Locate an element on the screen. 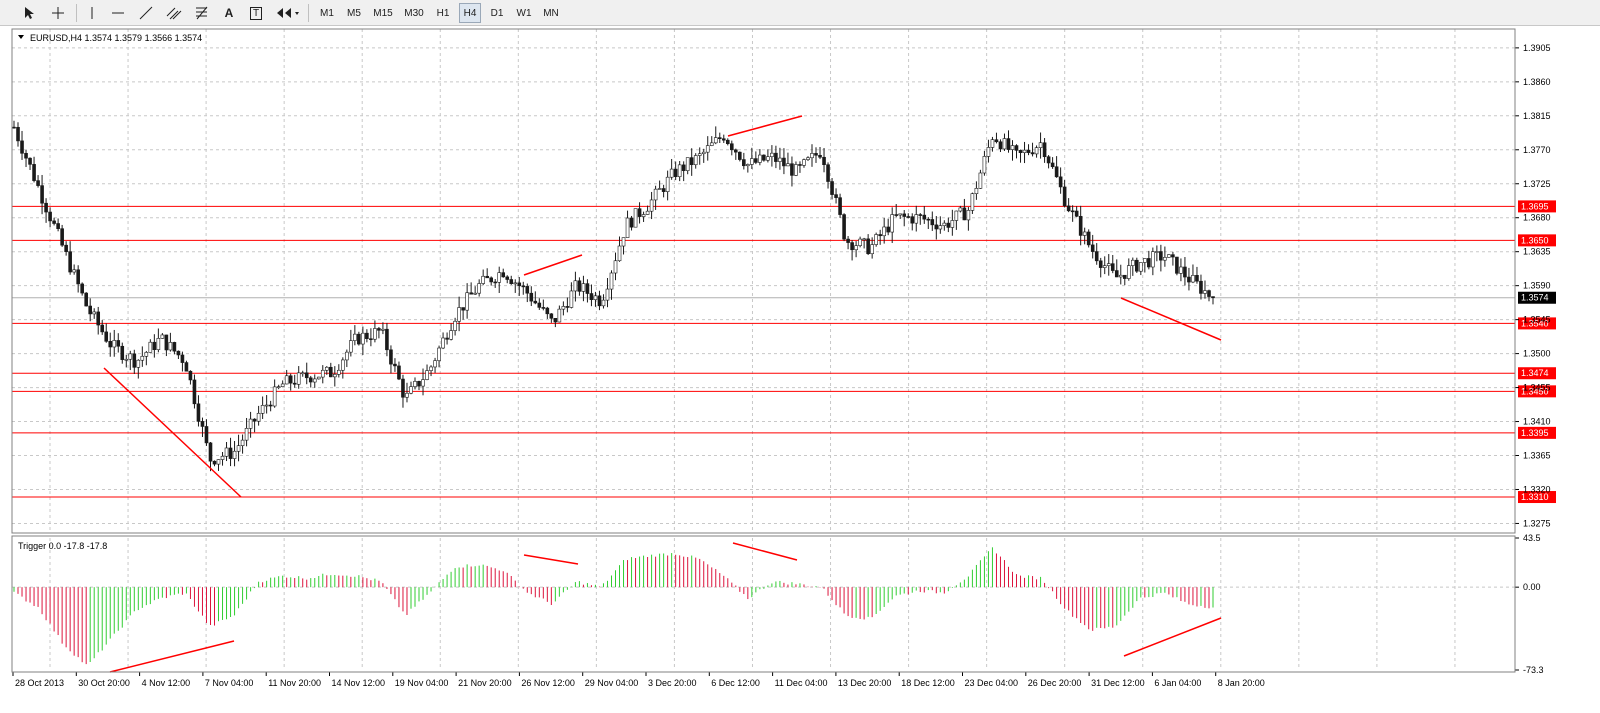 This screenshot has width=1600, height=713. timeframe-h4-button: H4 is located at coordinates (470, 13).